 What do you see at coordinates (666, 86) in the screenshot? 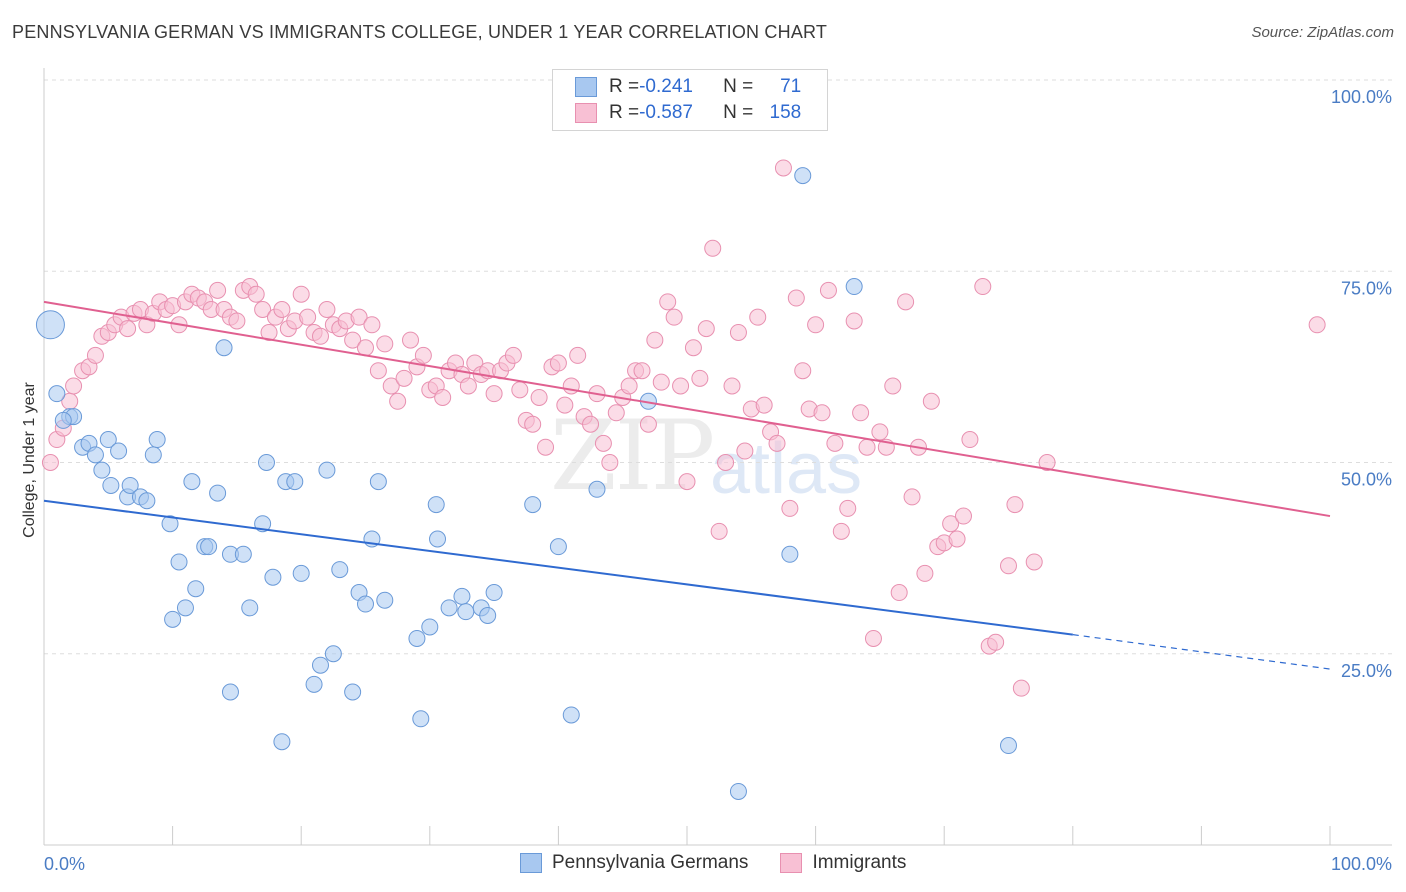
I see `legend-r-value: -0.241` at bounding box center [666, 86].